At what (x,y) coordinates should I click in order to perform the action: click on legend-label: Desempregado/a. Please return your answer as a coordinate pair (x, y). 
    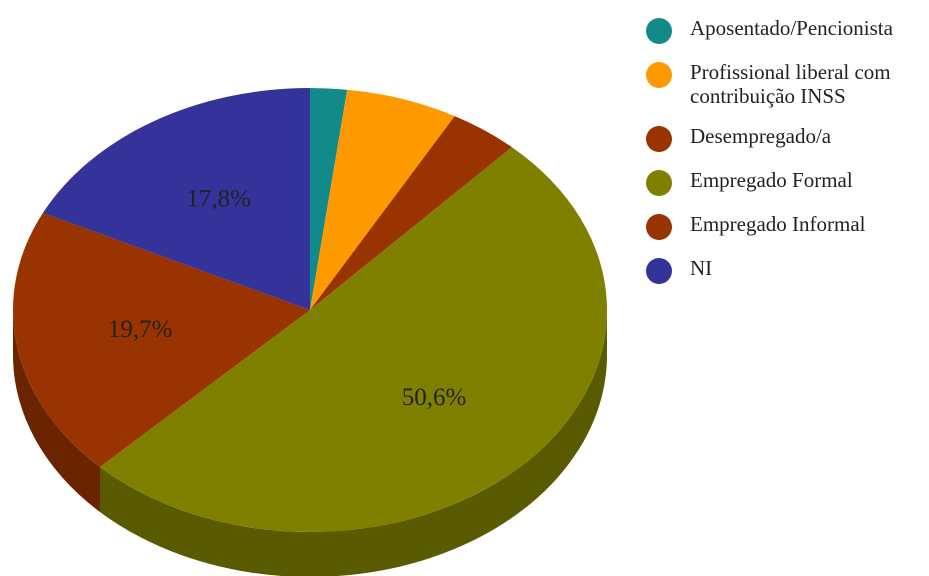
    Looking at the image, I should click on (761, 136).